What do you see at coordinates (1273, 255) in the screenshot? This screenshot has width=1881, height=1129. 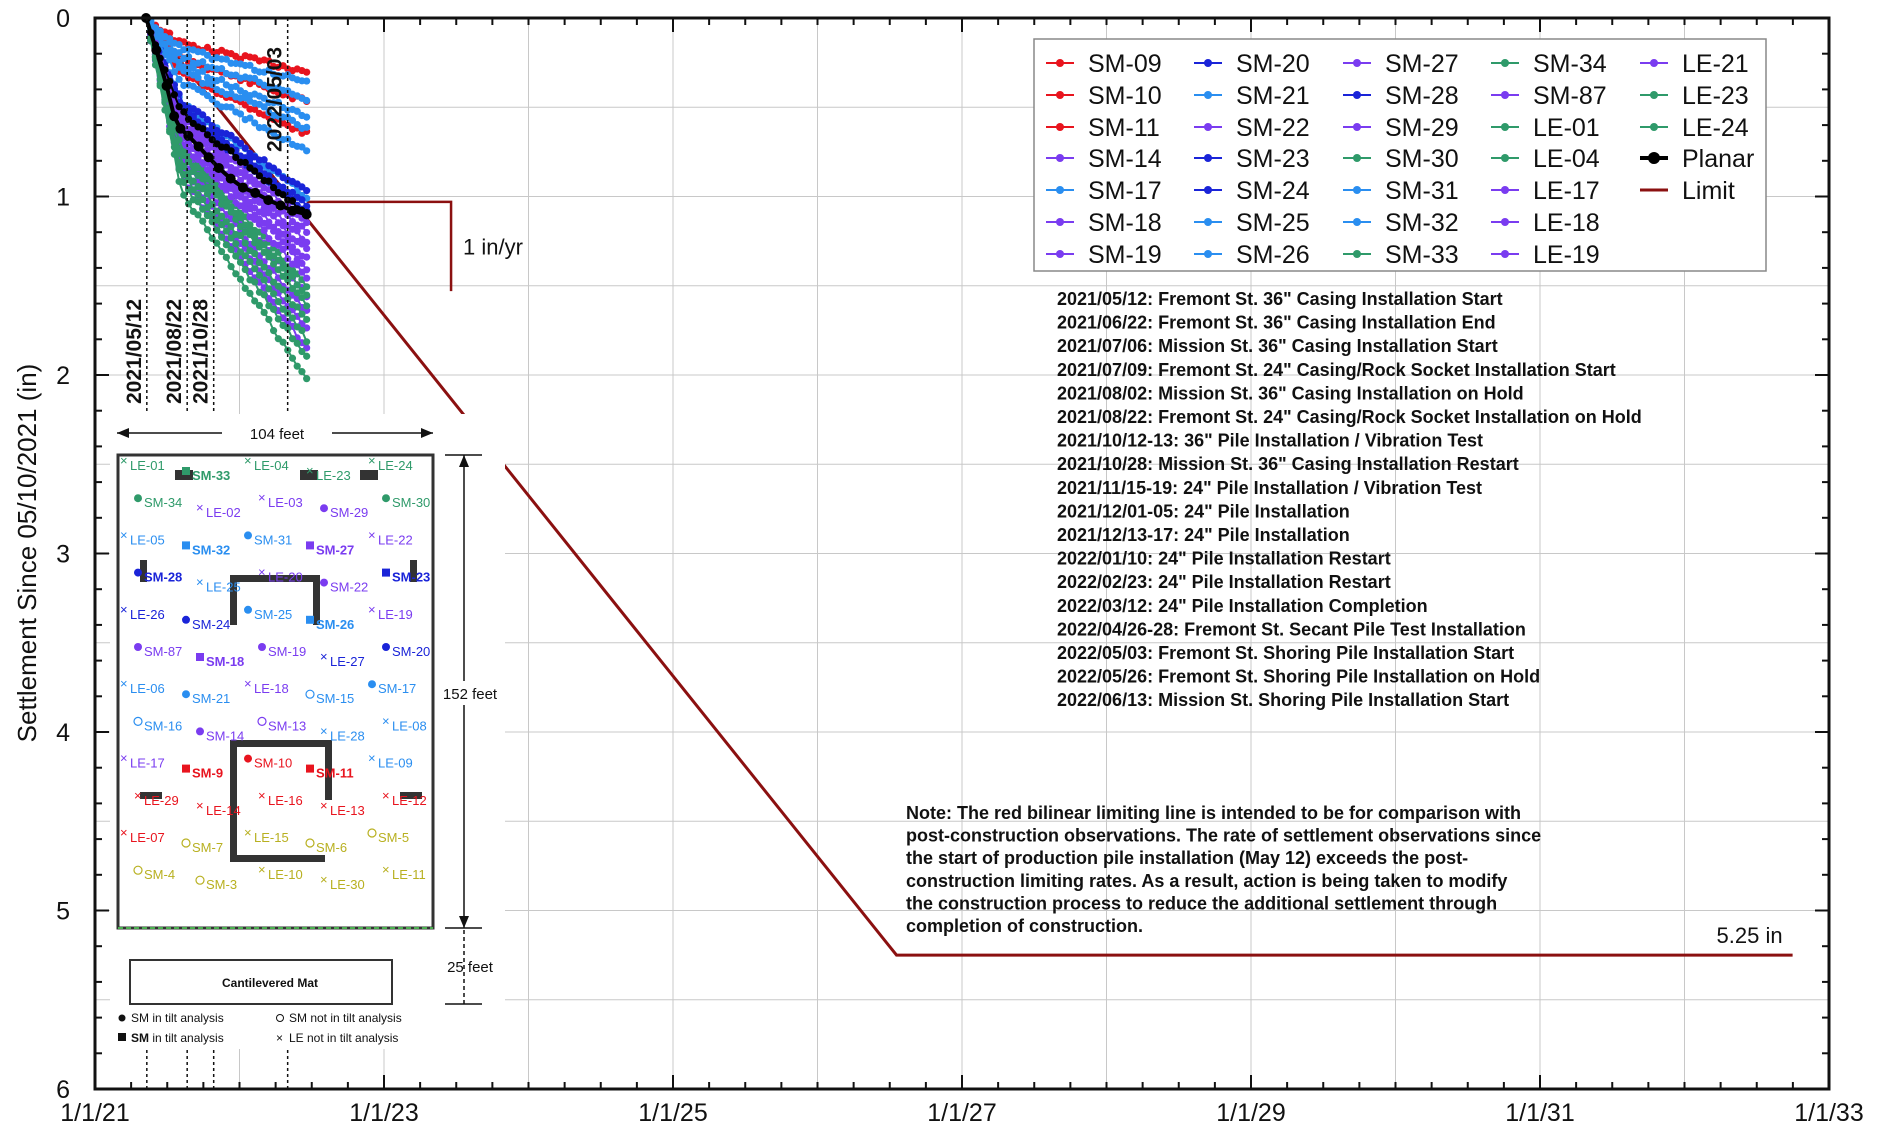 I see `legend-label: SM-26` at bounding box center [1273, 255].